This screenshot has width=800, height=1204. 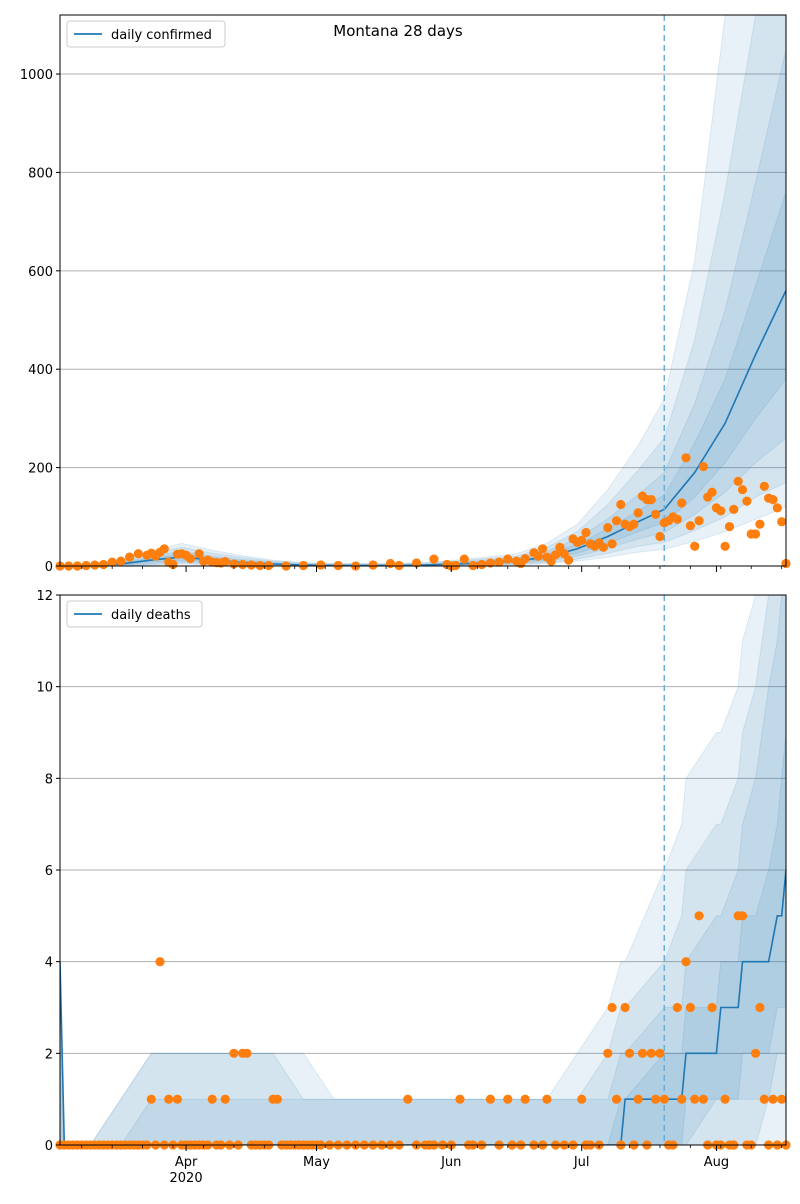 What do you see at coordinates (40, 173) in the screenshot?
I see `y-tick-label: 800` at bounding box center [40, 173].